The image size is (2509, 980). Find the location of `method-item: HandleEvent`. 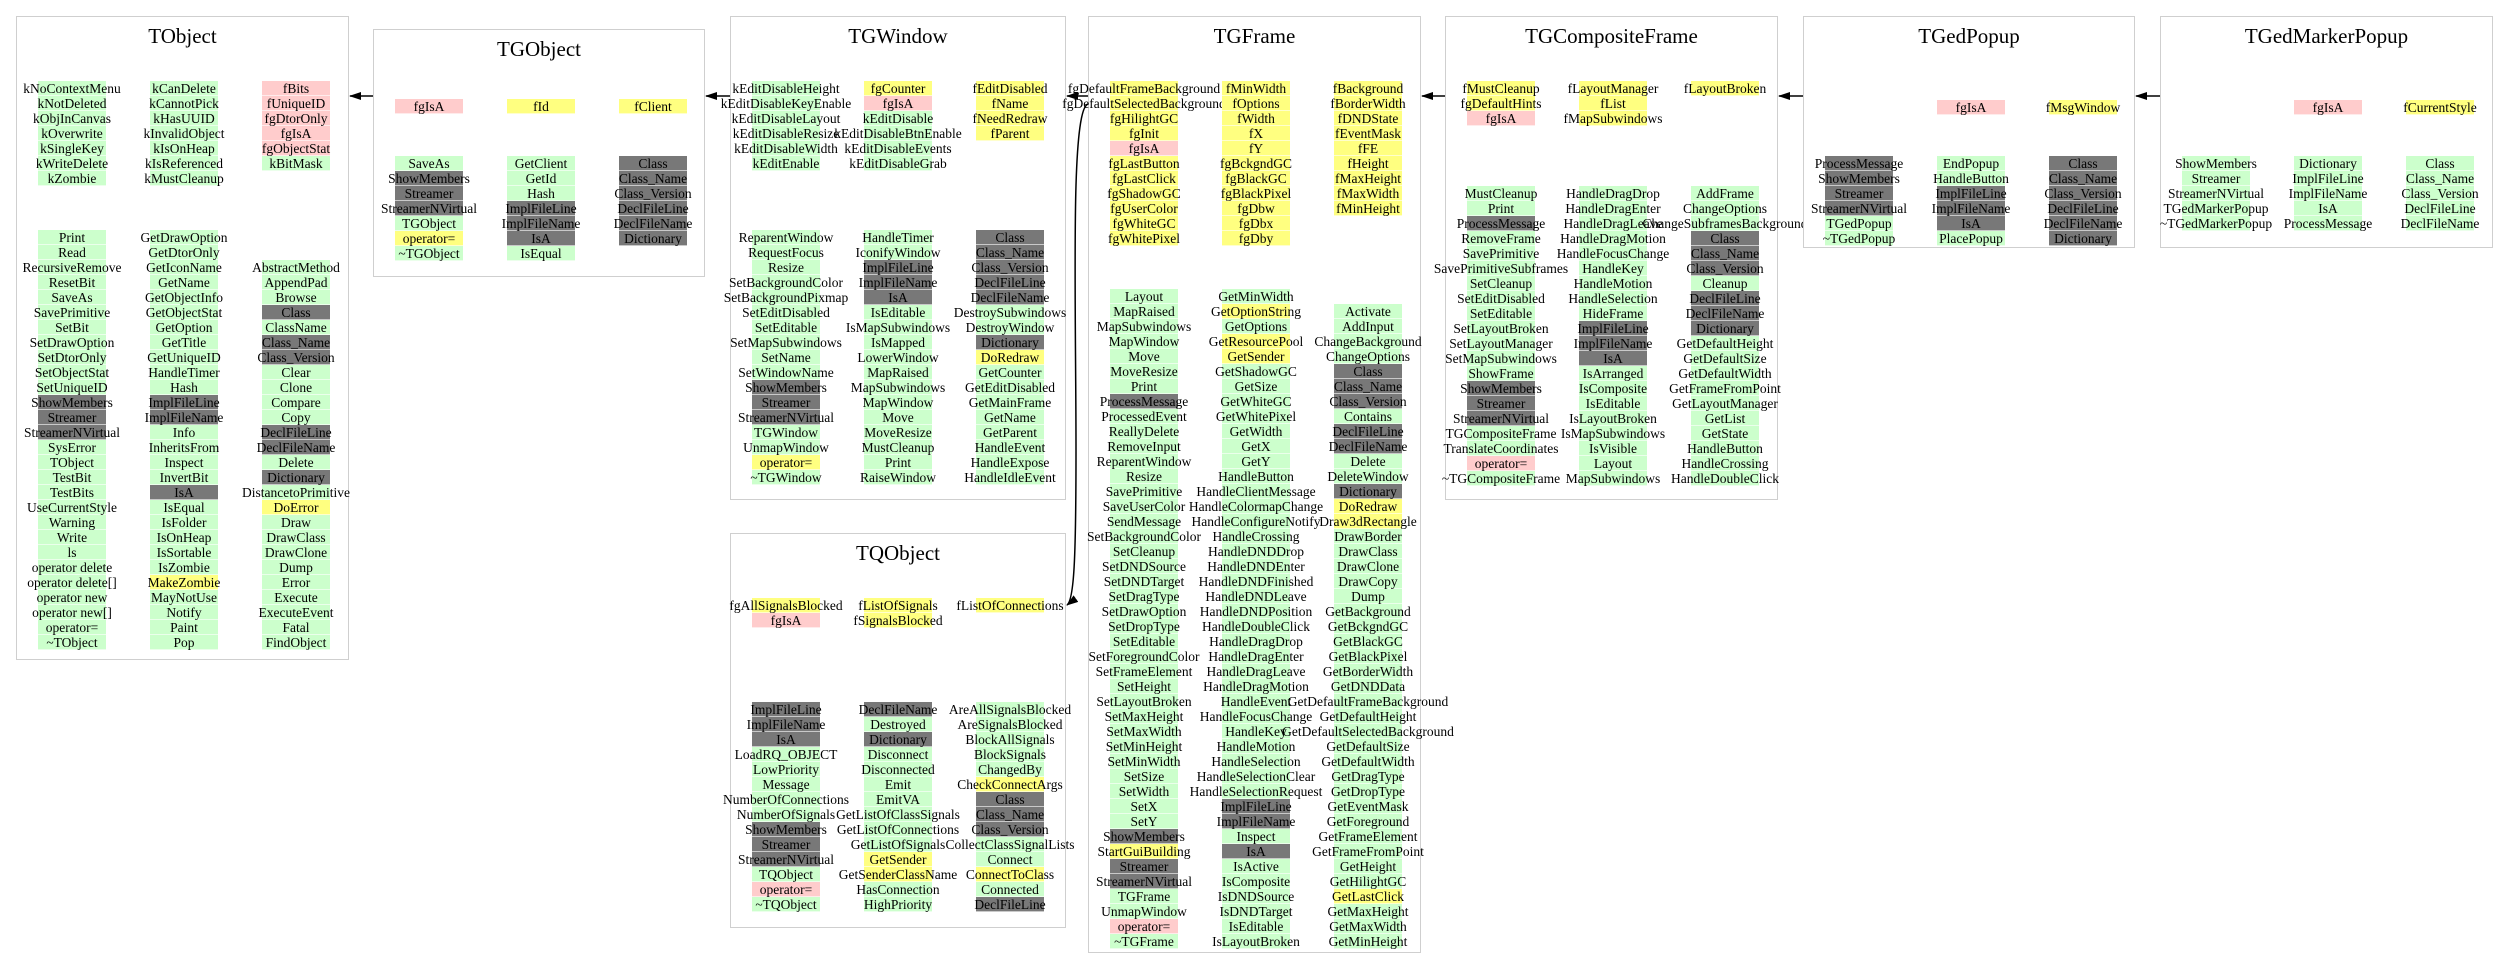

method-item: HandleEvent is located at coordinates (1256, 701).